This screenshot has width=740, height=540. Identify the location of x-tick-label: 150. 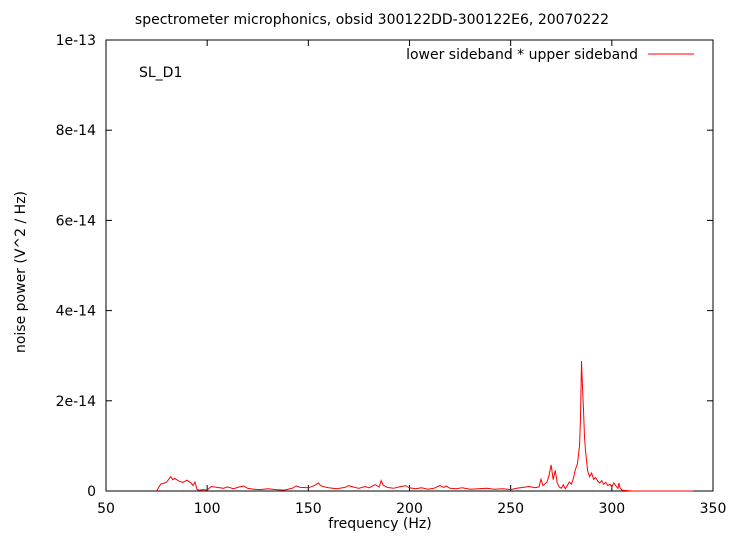
(308, 509).